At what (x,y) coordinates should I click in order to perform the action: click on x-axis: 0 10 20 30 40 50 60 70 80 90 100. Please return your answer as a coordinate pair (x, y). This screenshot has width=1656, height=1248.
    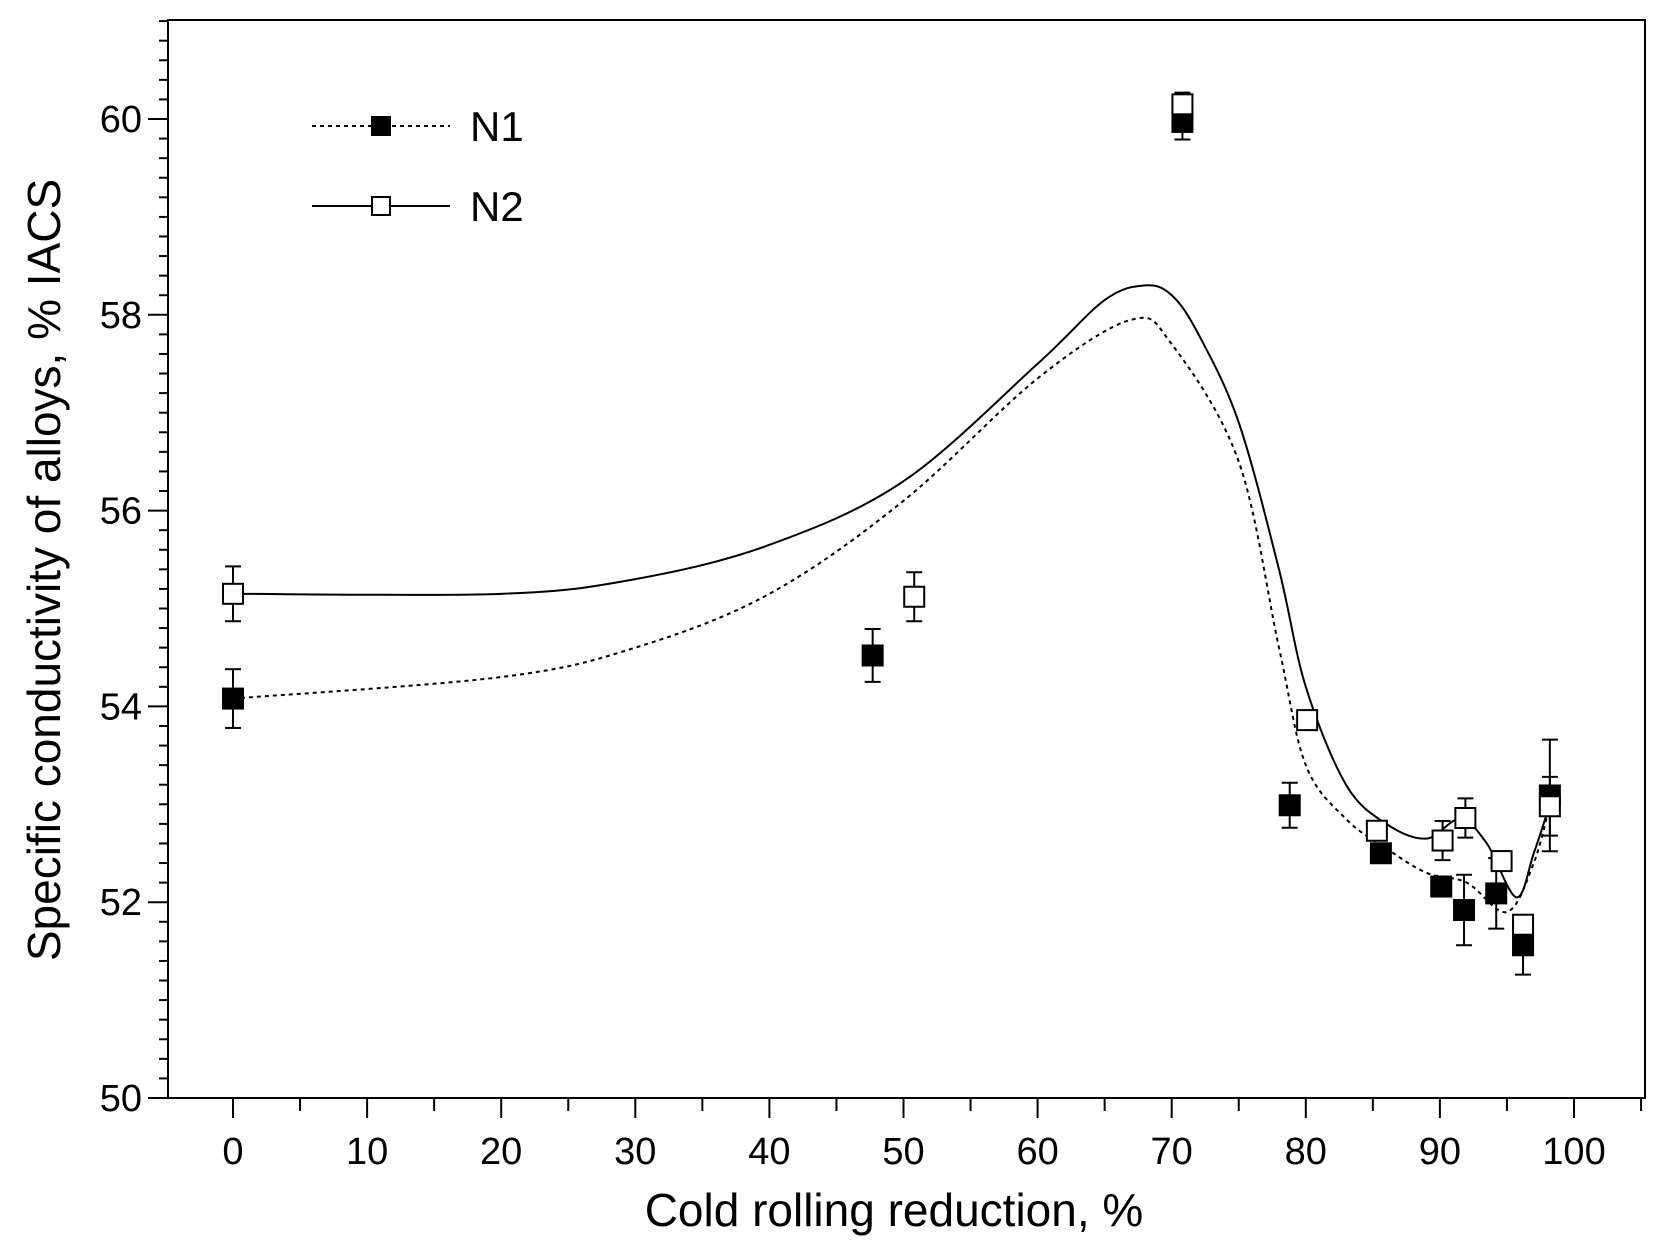
    Looking at the image, I should click on (932, 1135).